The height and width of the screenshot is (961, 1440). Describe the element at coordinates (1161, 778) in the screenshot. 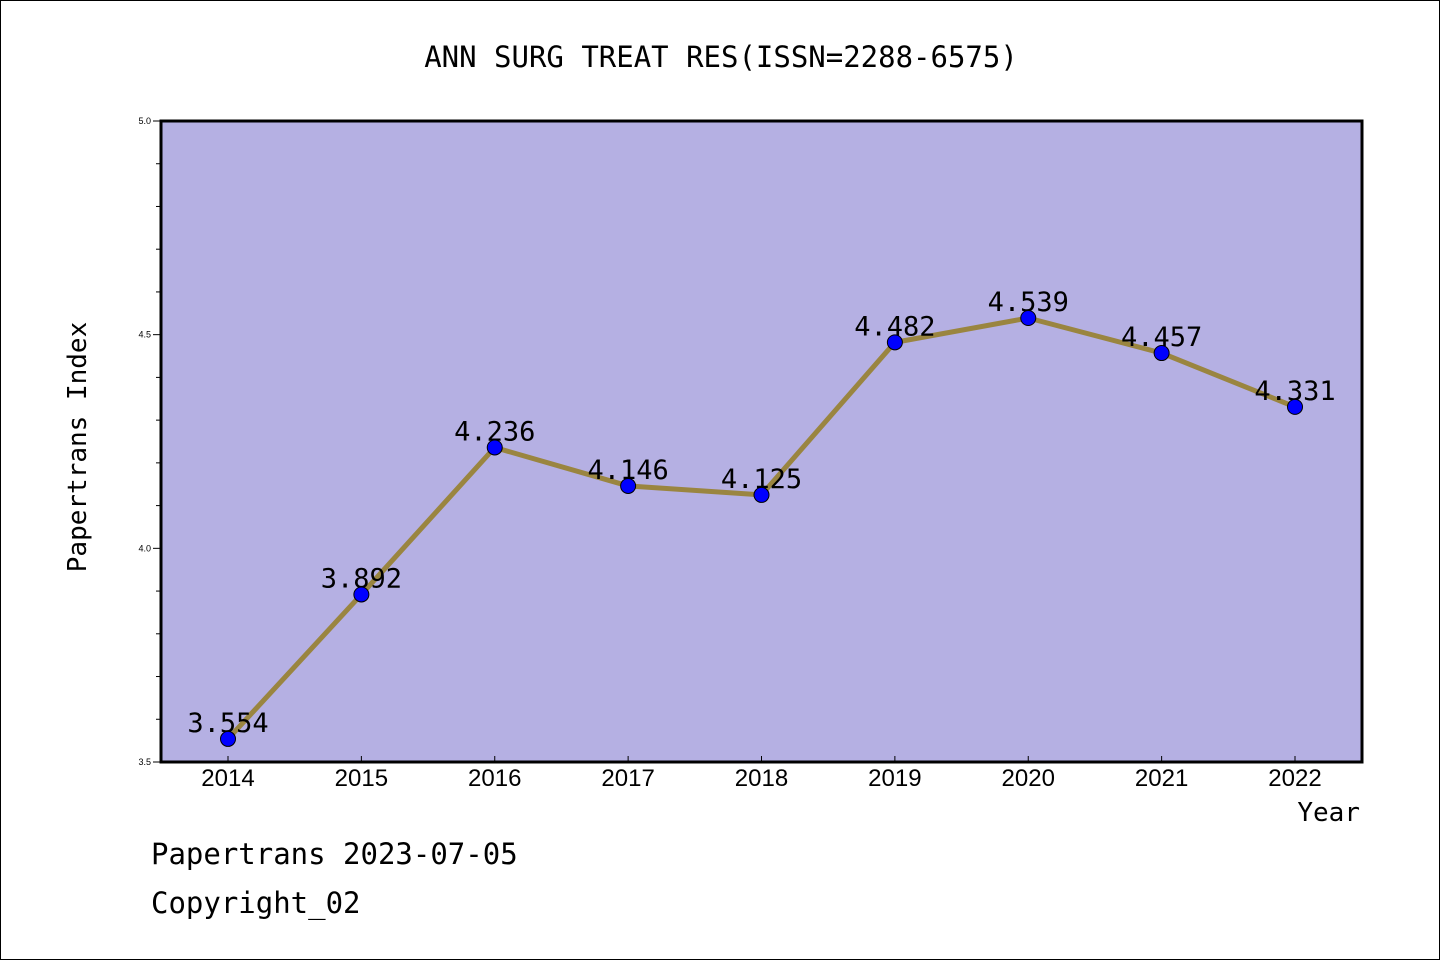

I see `x-tick-label: 2021` at that location.